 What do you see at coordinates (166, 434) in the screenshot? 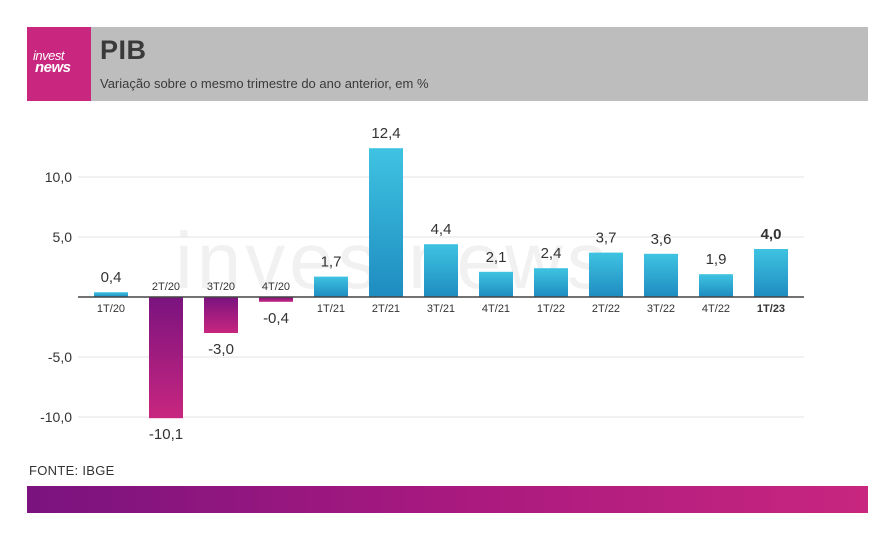
I see `data-label: -10,1` at bounding box center [166, 434].